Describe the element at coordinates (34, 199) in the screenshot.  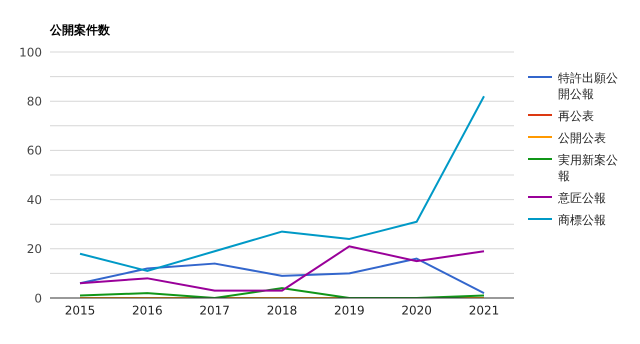
I see `y-tick-label: 40` at that location.